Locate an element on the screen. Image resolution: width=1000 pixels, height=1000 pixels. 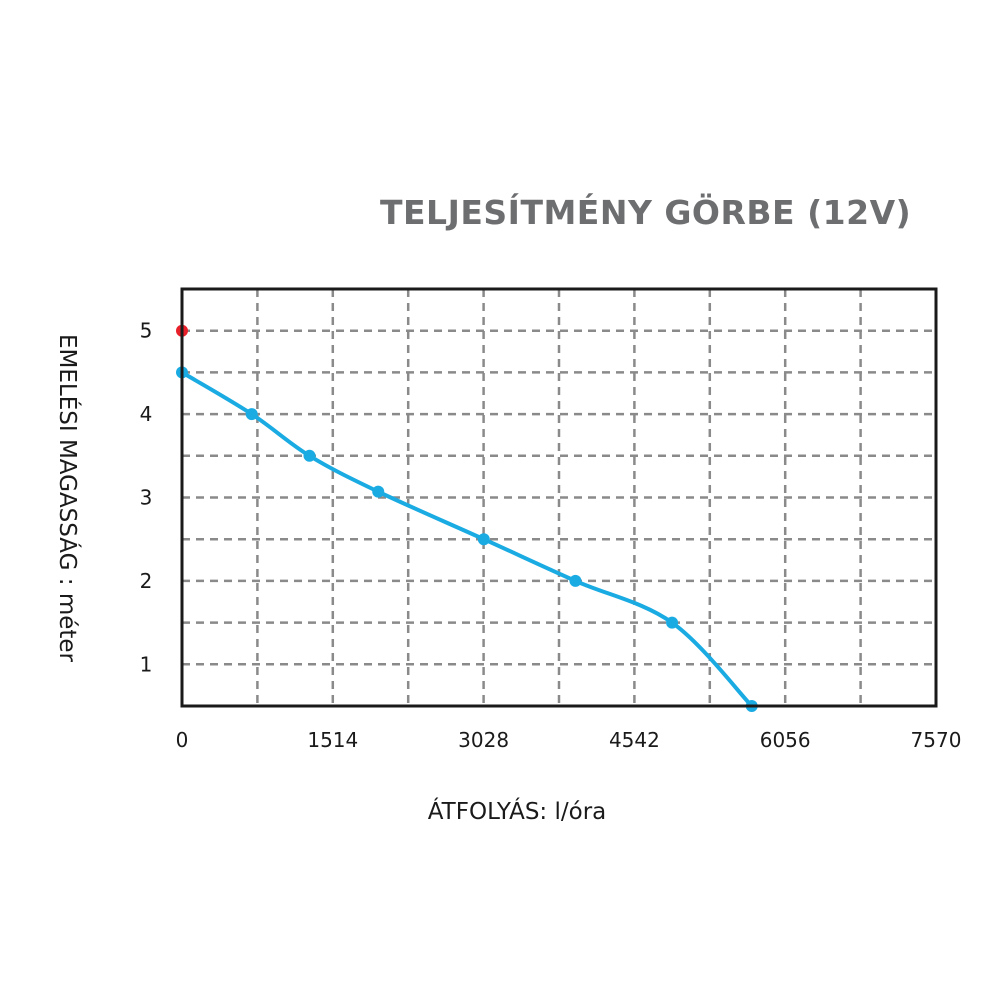
y-tick-label: 3 is located at coordinates (146, 498).